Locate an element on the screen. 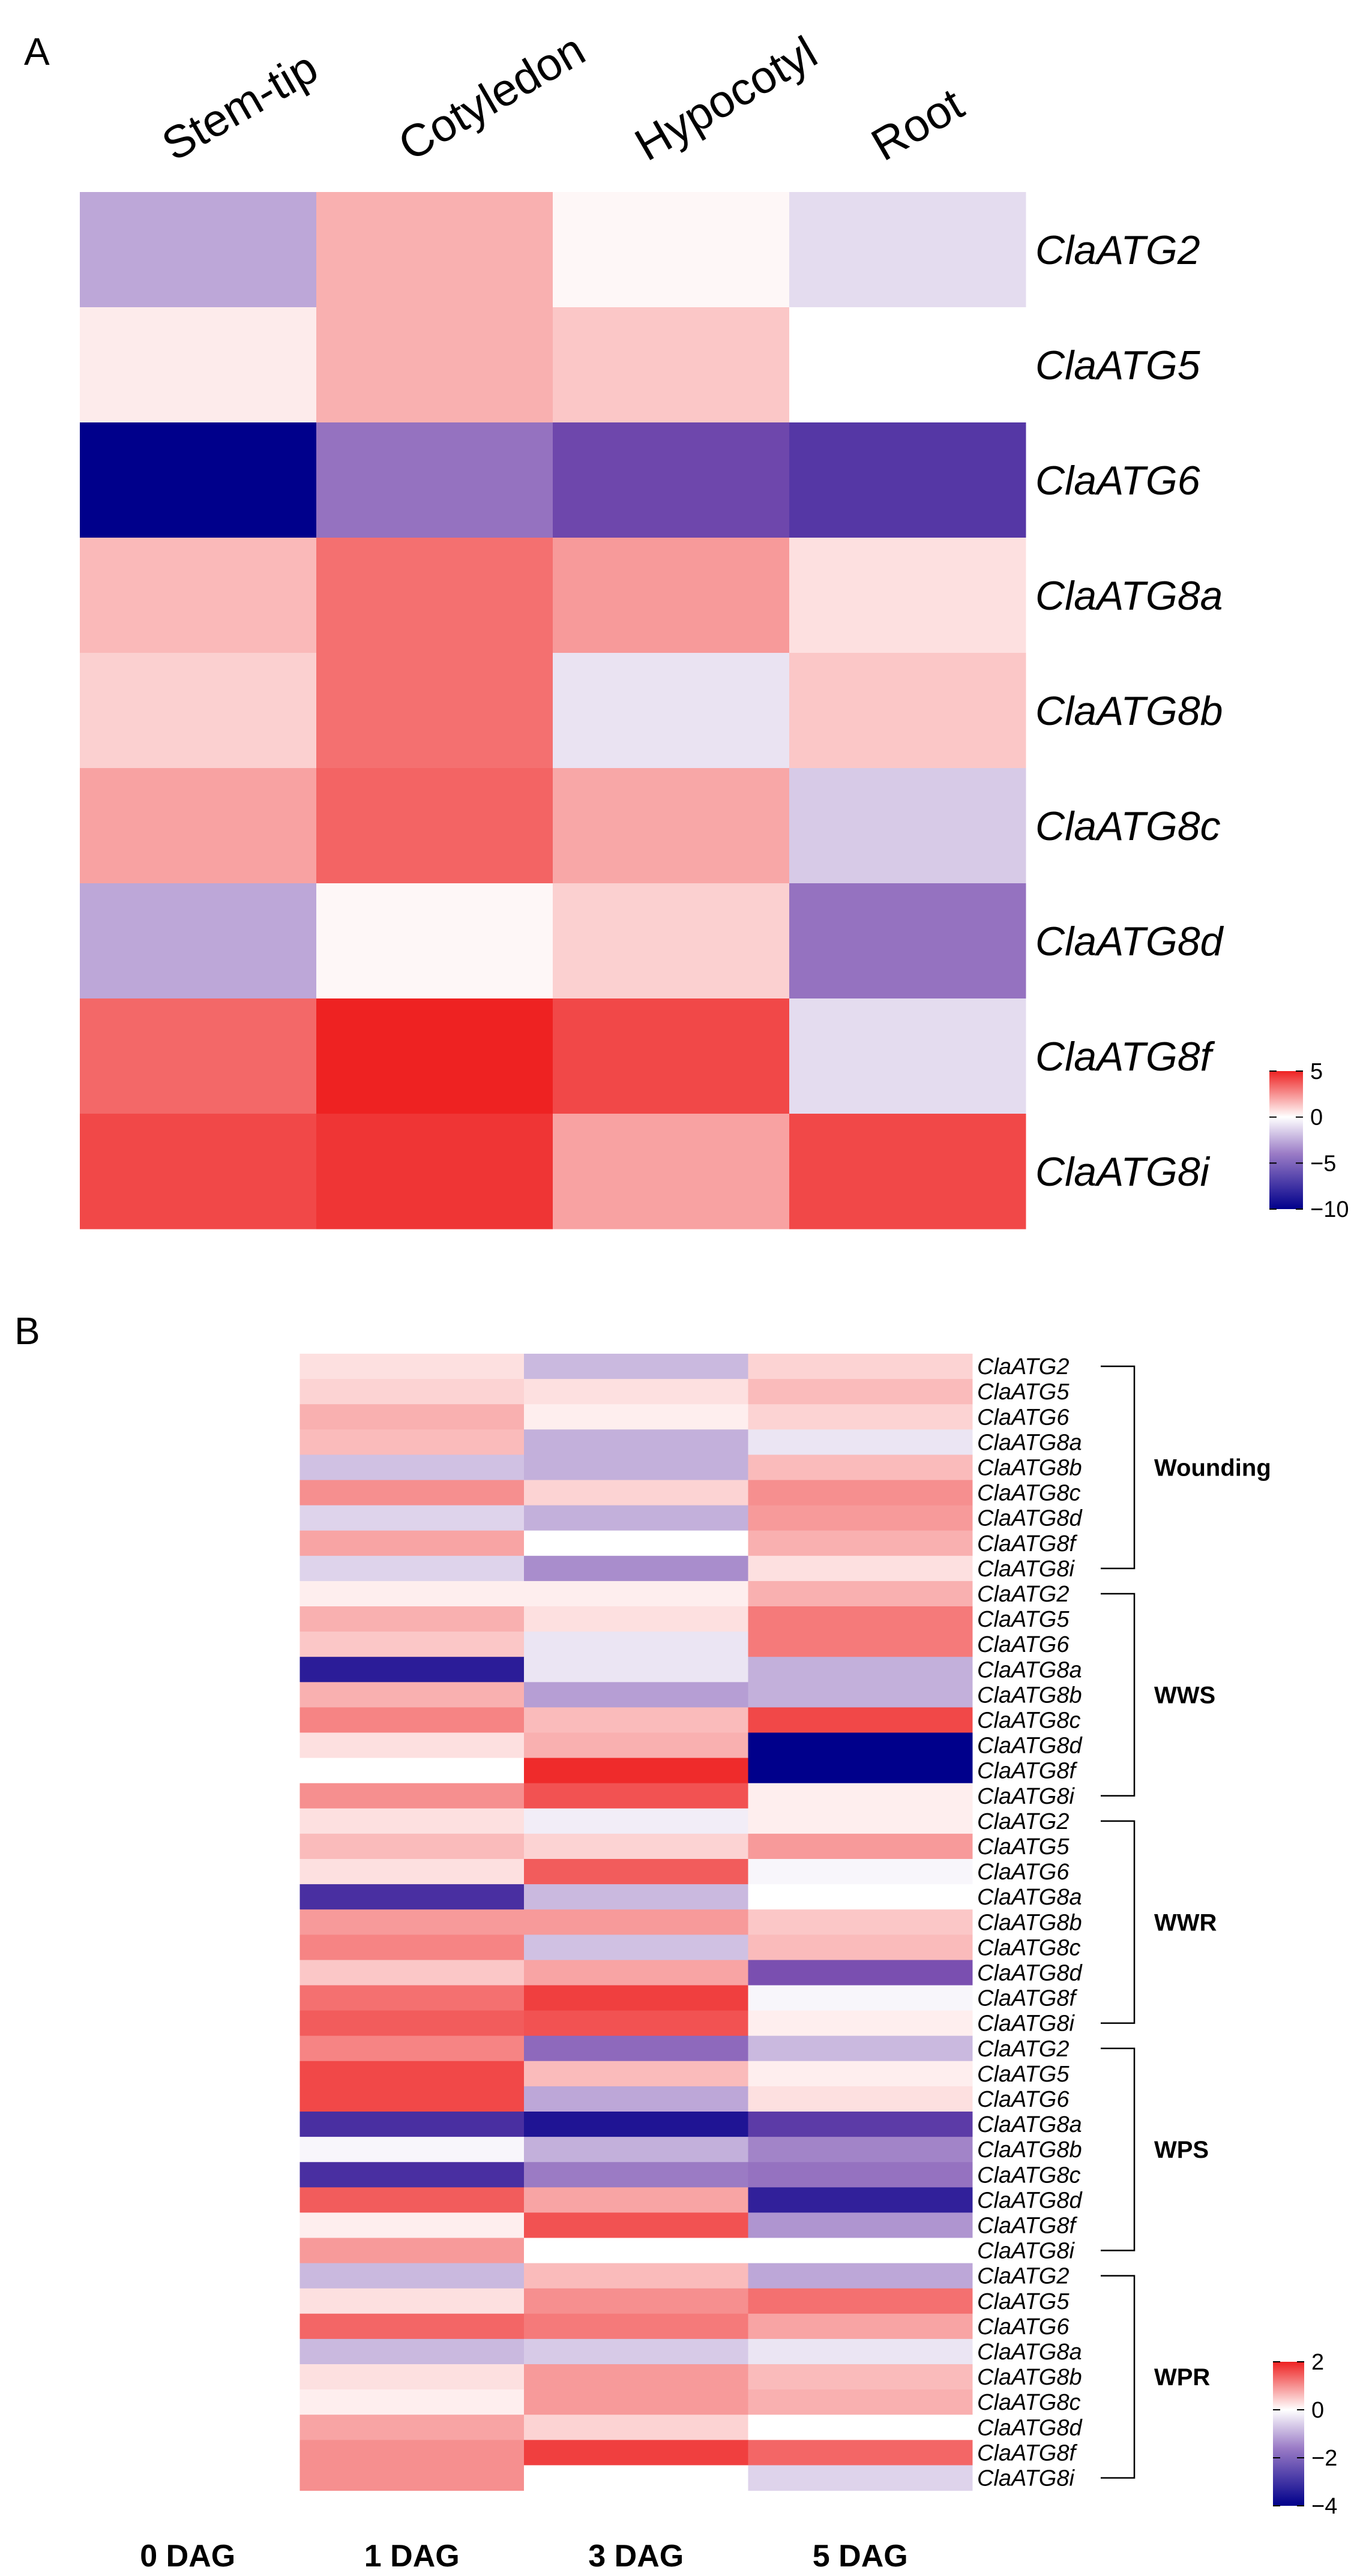 This screenshot has width=1369, height=2576. panel-b-group-bracket is located at coordinates (1118, 1695).